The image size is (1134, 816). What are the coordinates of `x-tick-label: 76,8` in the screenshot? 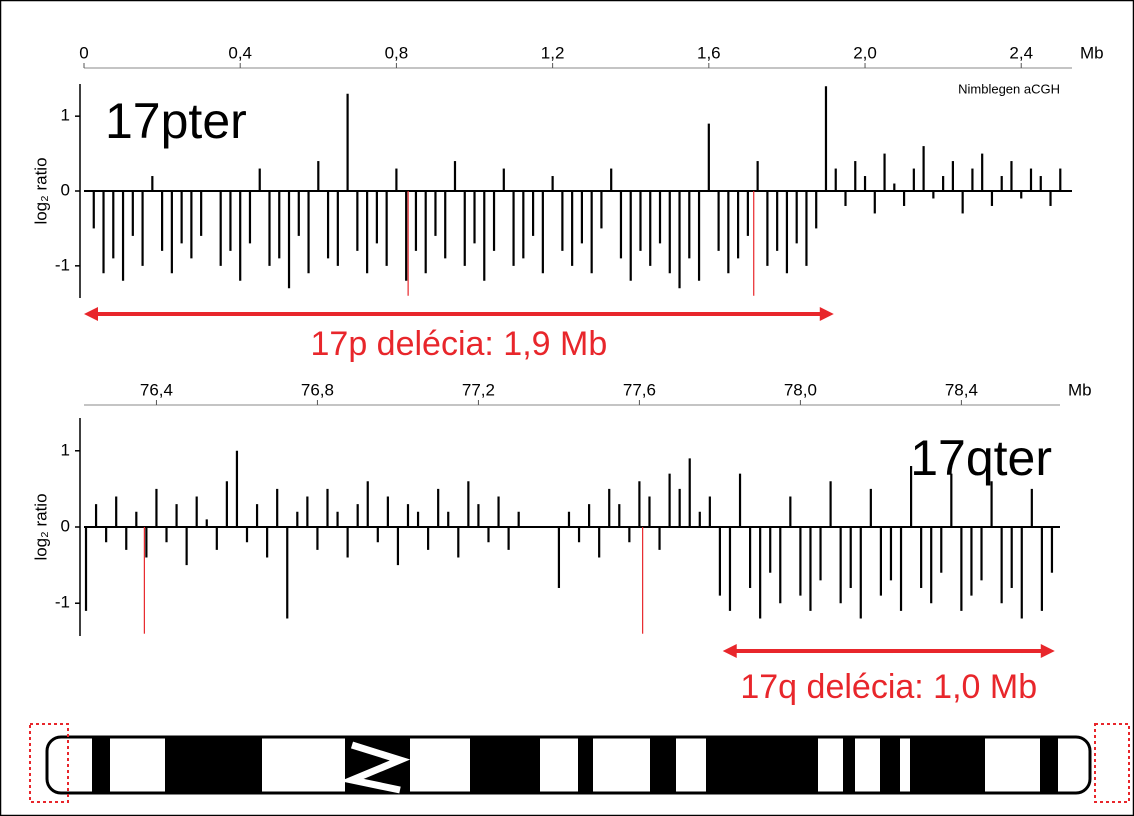 It's located at (317, 389).